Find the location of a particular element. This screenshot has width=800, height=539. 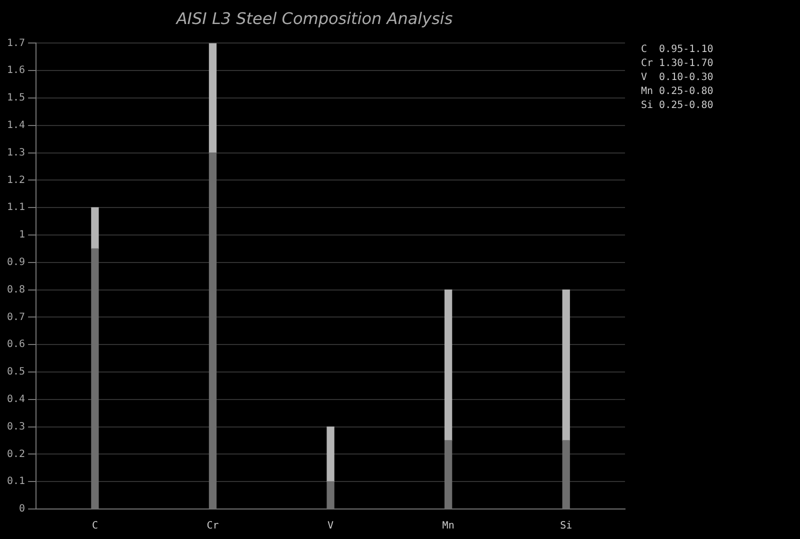

x-tick-label: C is located at coordinates (95, 526).